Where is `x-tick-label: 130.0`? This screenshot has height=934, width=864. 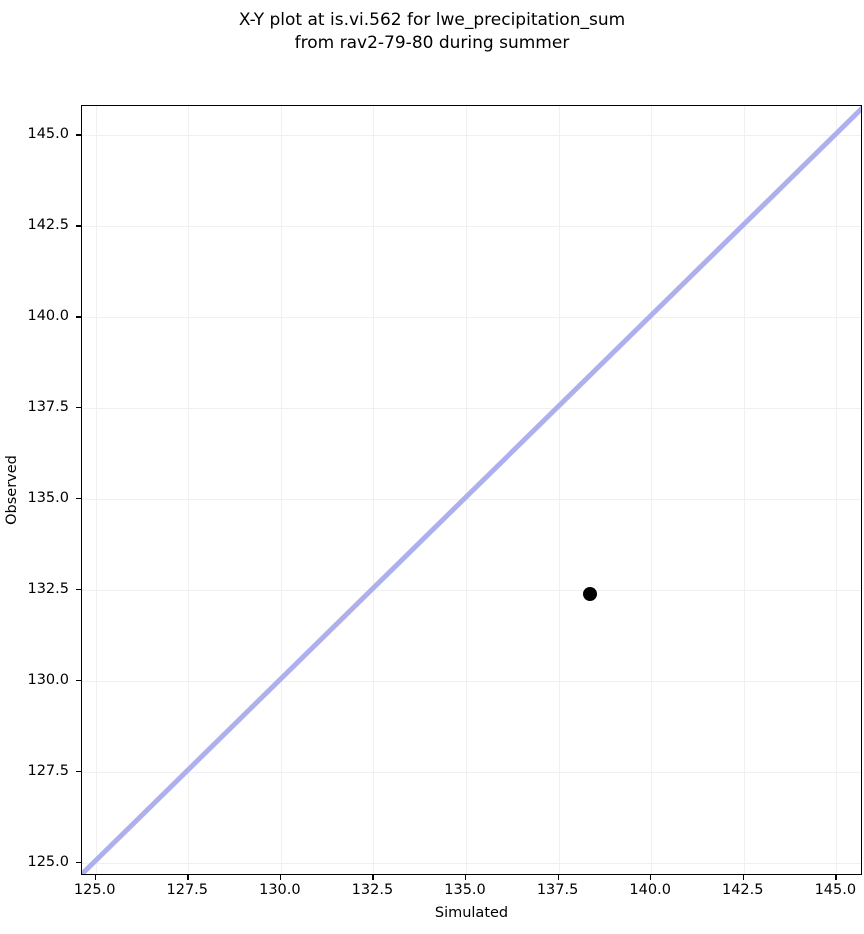
x-tick-label: 130.0 is located at coordinates (280, 890).